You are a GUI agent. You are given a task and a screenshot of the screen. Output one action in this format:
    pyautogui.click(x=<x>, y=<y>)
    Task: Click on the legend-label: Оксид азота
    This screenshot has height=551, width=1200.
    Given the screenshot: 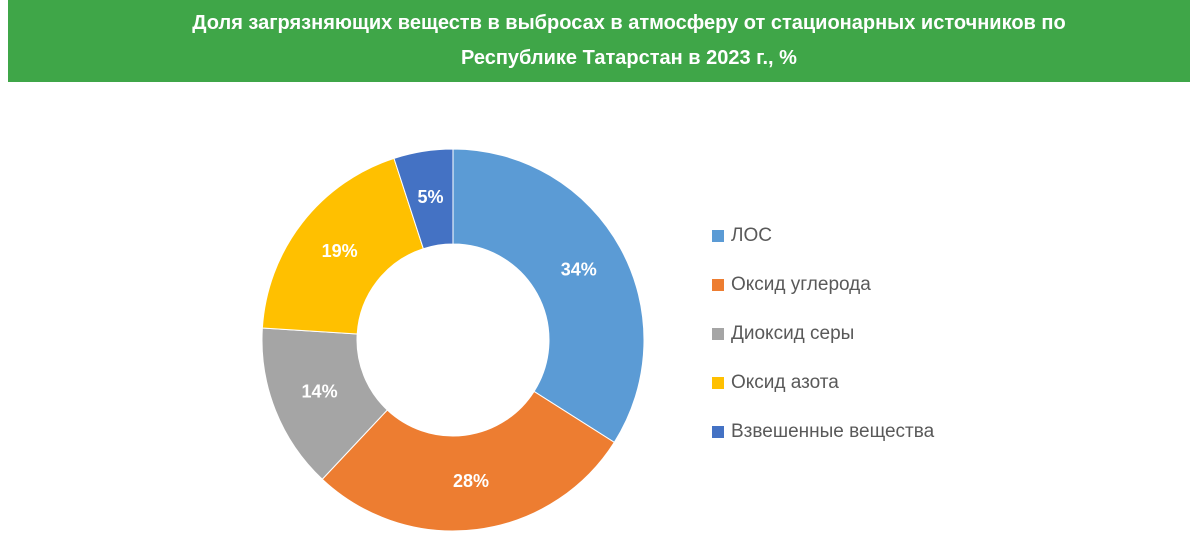 What is the action you would take?
    pyautogui.click(x=785, y=382)
    